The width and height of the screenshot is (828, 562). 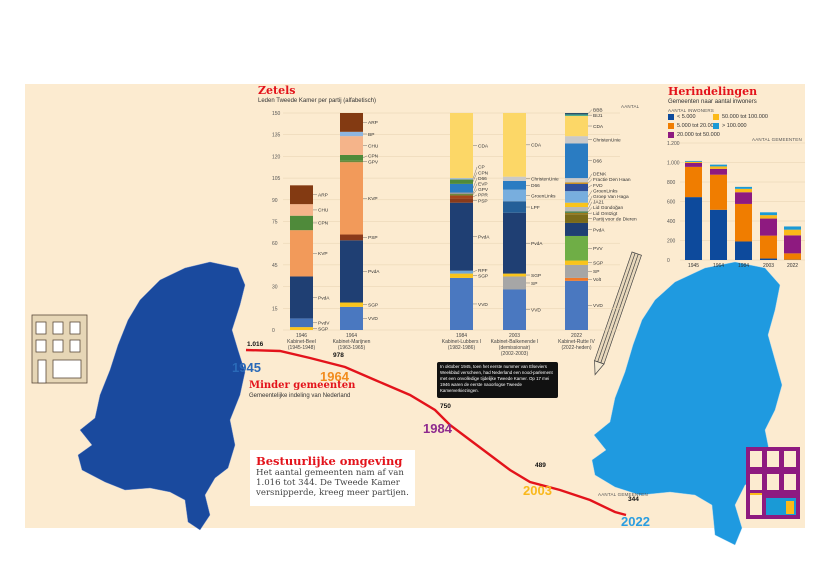 I want to click on party-label: D66, so click(x=482, y=179).